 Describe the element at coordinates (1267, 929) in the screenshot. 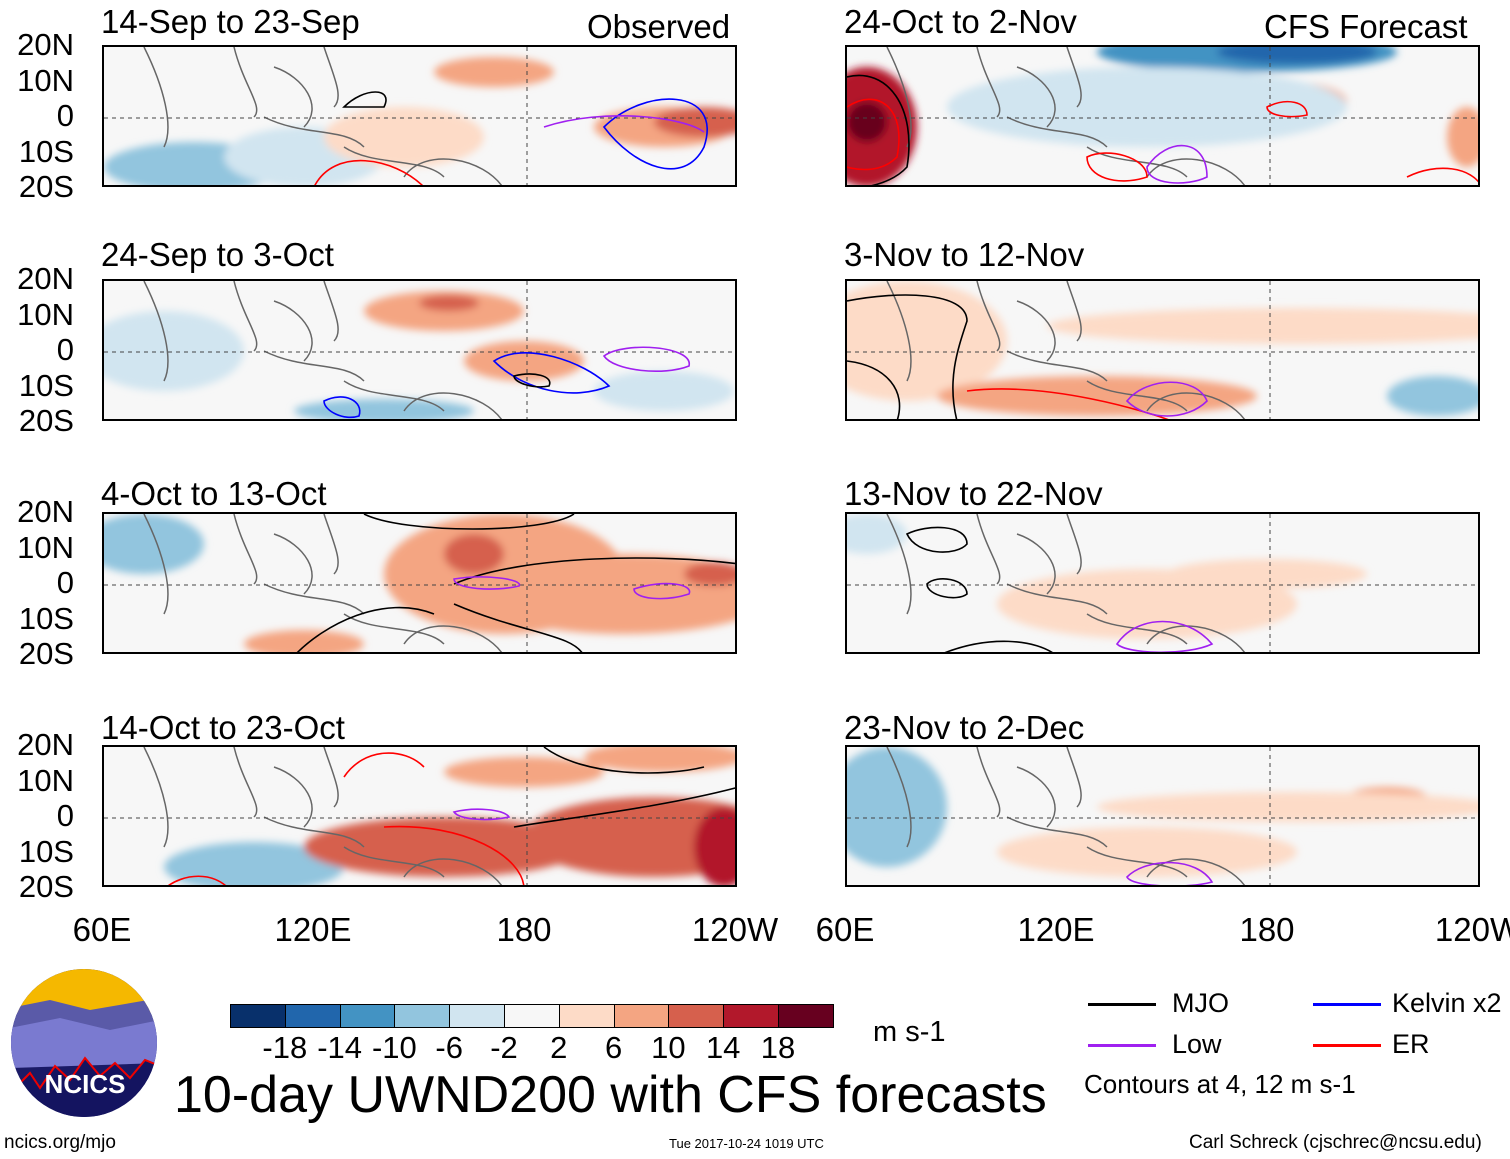

I see `lon-label: 180` at that location.